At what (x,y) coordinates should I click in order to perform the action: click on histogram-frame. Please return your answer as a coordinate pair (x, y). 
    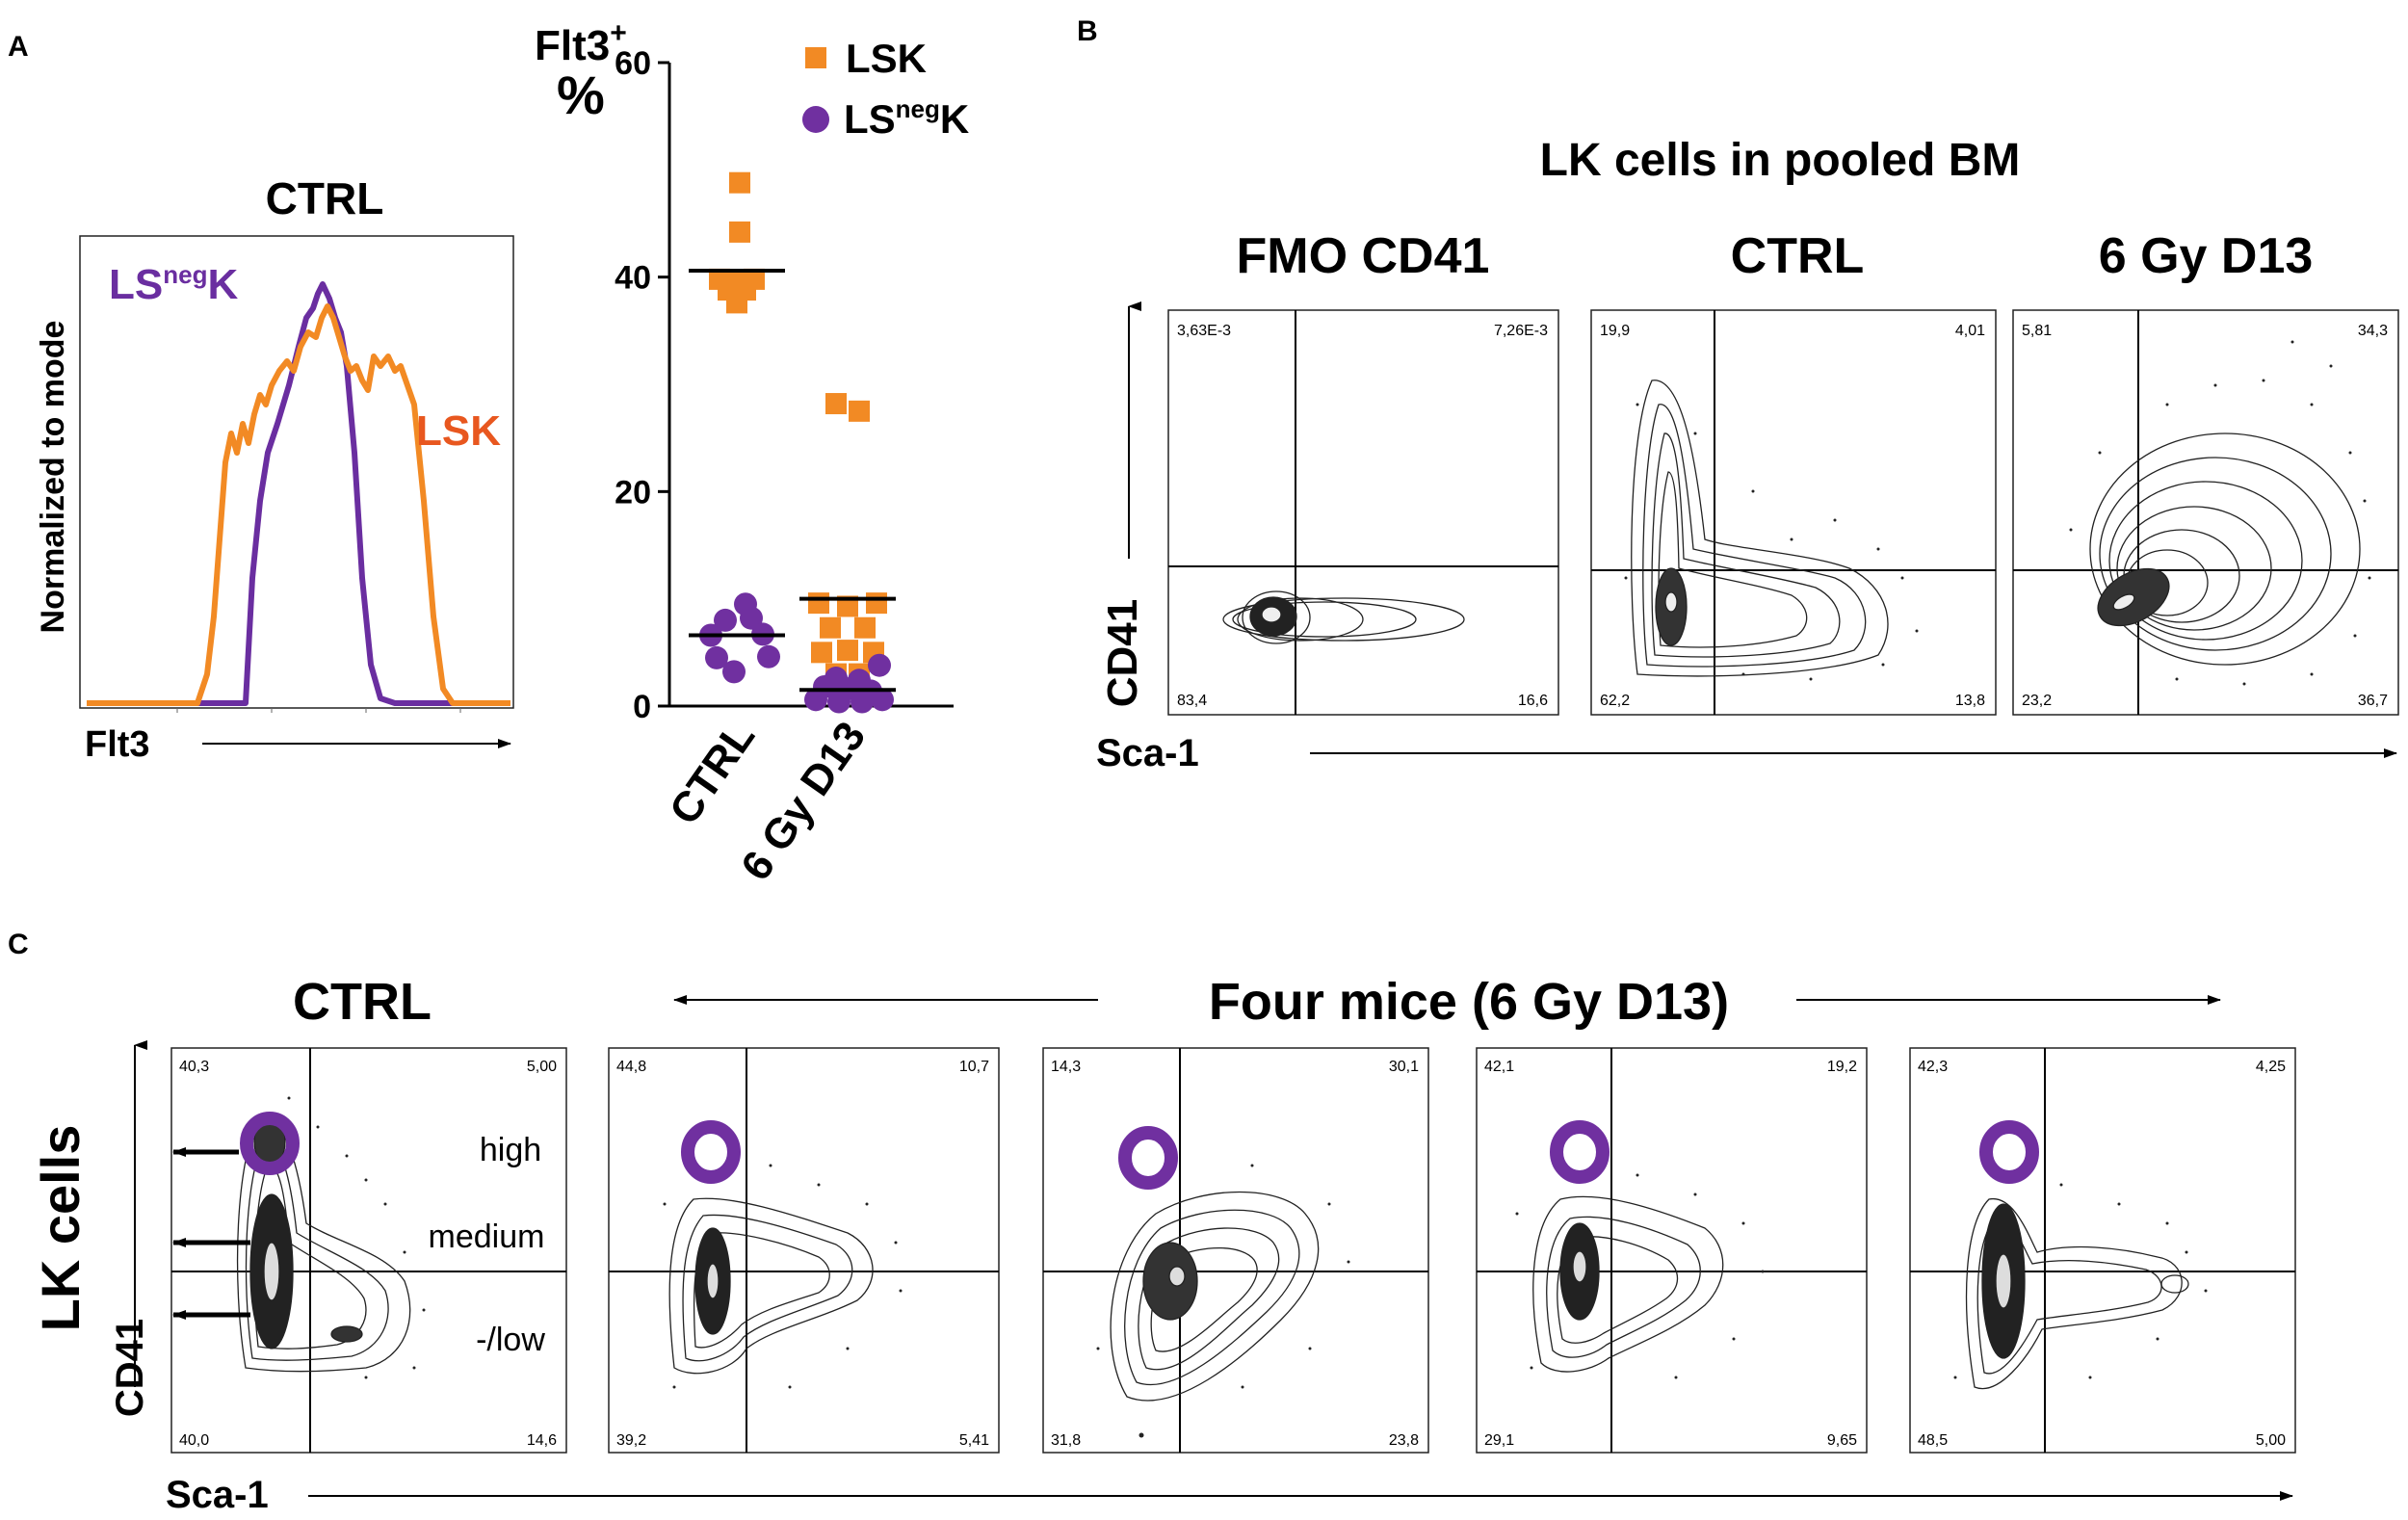
    Looking at the image, I should click on (296, 472).